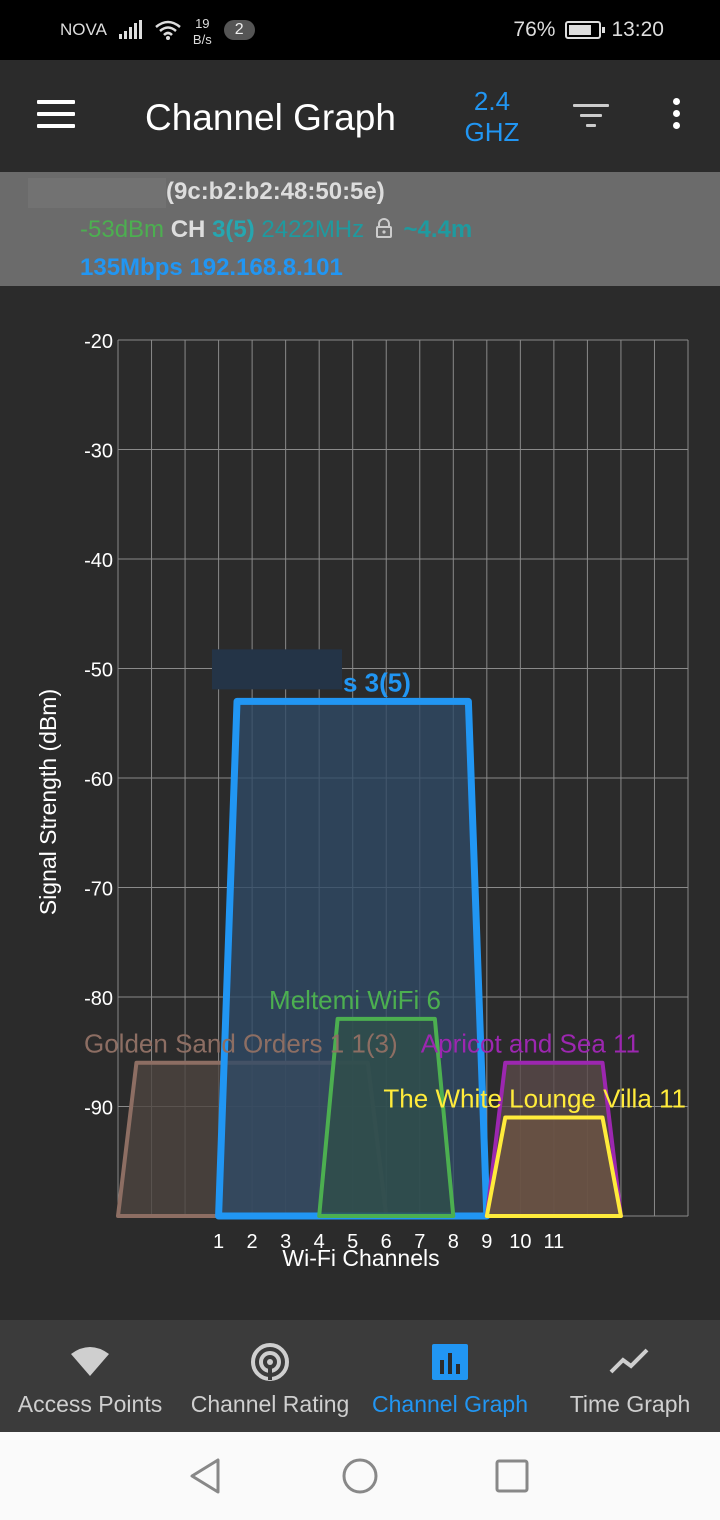 This screenshot has height=1520, width=720. What do you see at coordinates (360, 30) in the screenshot?
I see `status-bar: NOVA 19 B/s 2 76% 13:20` at bounding box center [360, 30].